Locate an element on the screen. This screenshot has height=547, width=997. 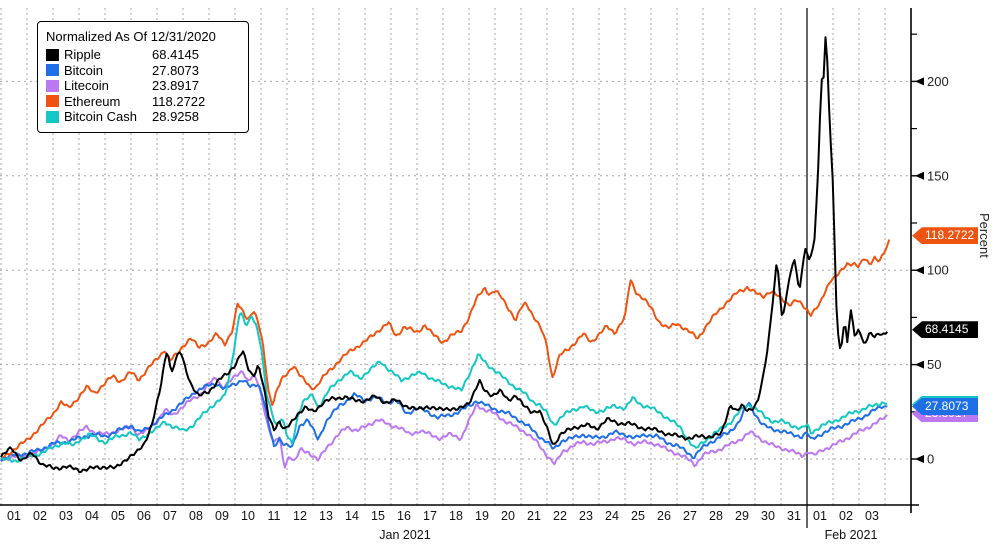
x-tick-label: 22 is located at coordinates (560, 516).